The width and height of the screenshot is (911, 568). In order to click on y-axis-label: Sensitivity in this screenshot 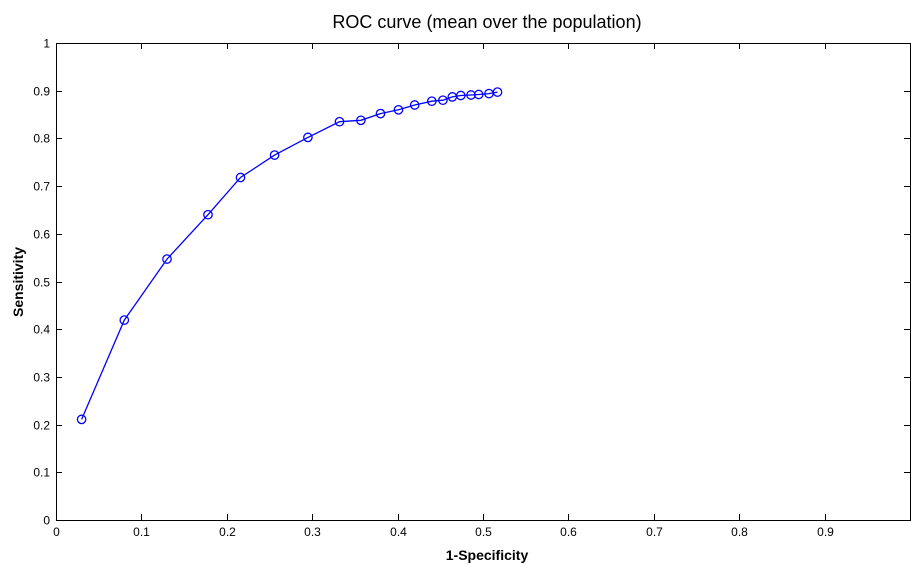, I will do `click(18, 282)`.